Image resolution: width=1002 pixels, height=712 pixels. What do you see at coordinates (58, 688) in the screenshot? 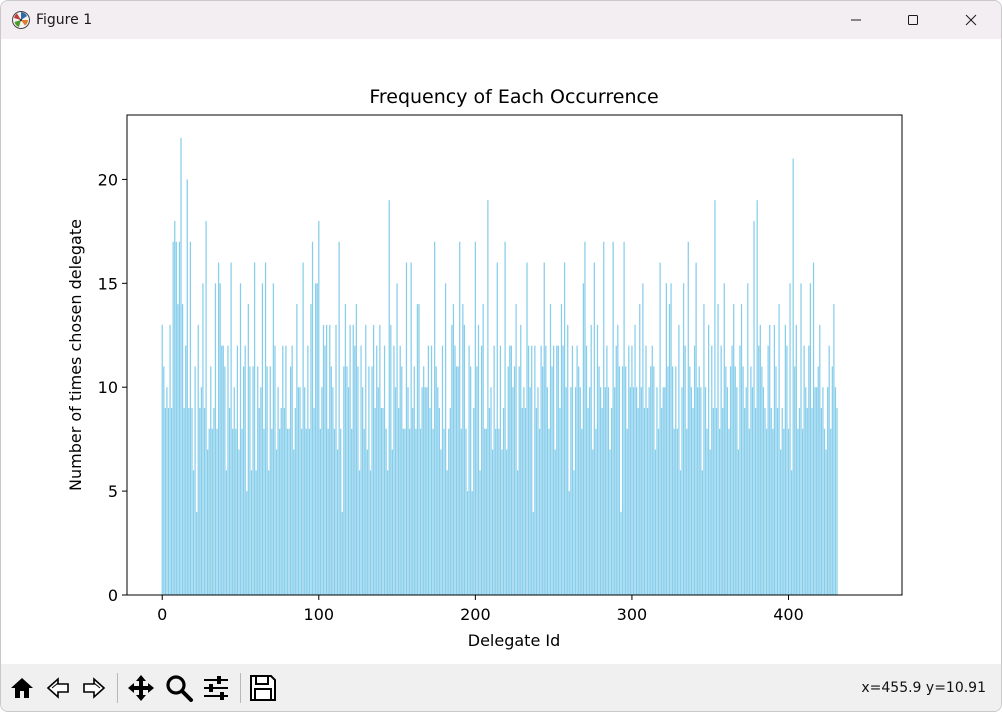
I see `back-button` at bounding box center [58, 688].